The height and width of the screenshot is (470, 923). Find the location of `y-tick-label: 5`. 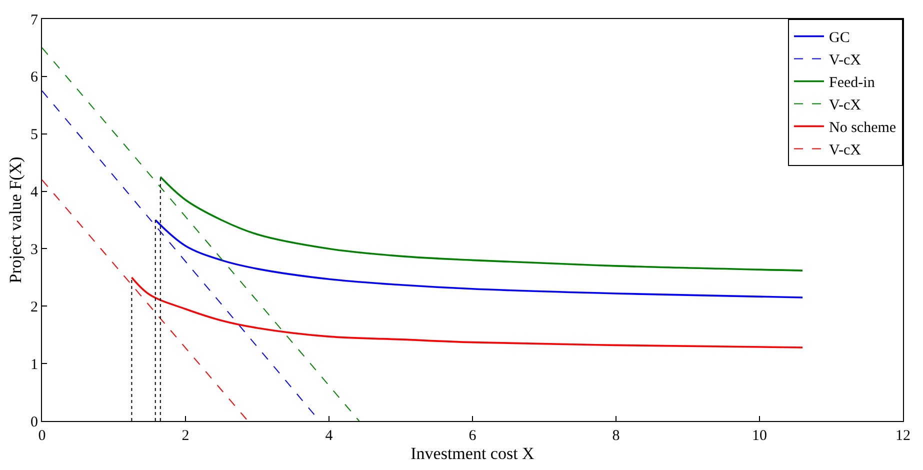

y-tick-label: 5 is located at coordinates (34, 135).